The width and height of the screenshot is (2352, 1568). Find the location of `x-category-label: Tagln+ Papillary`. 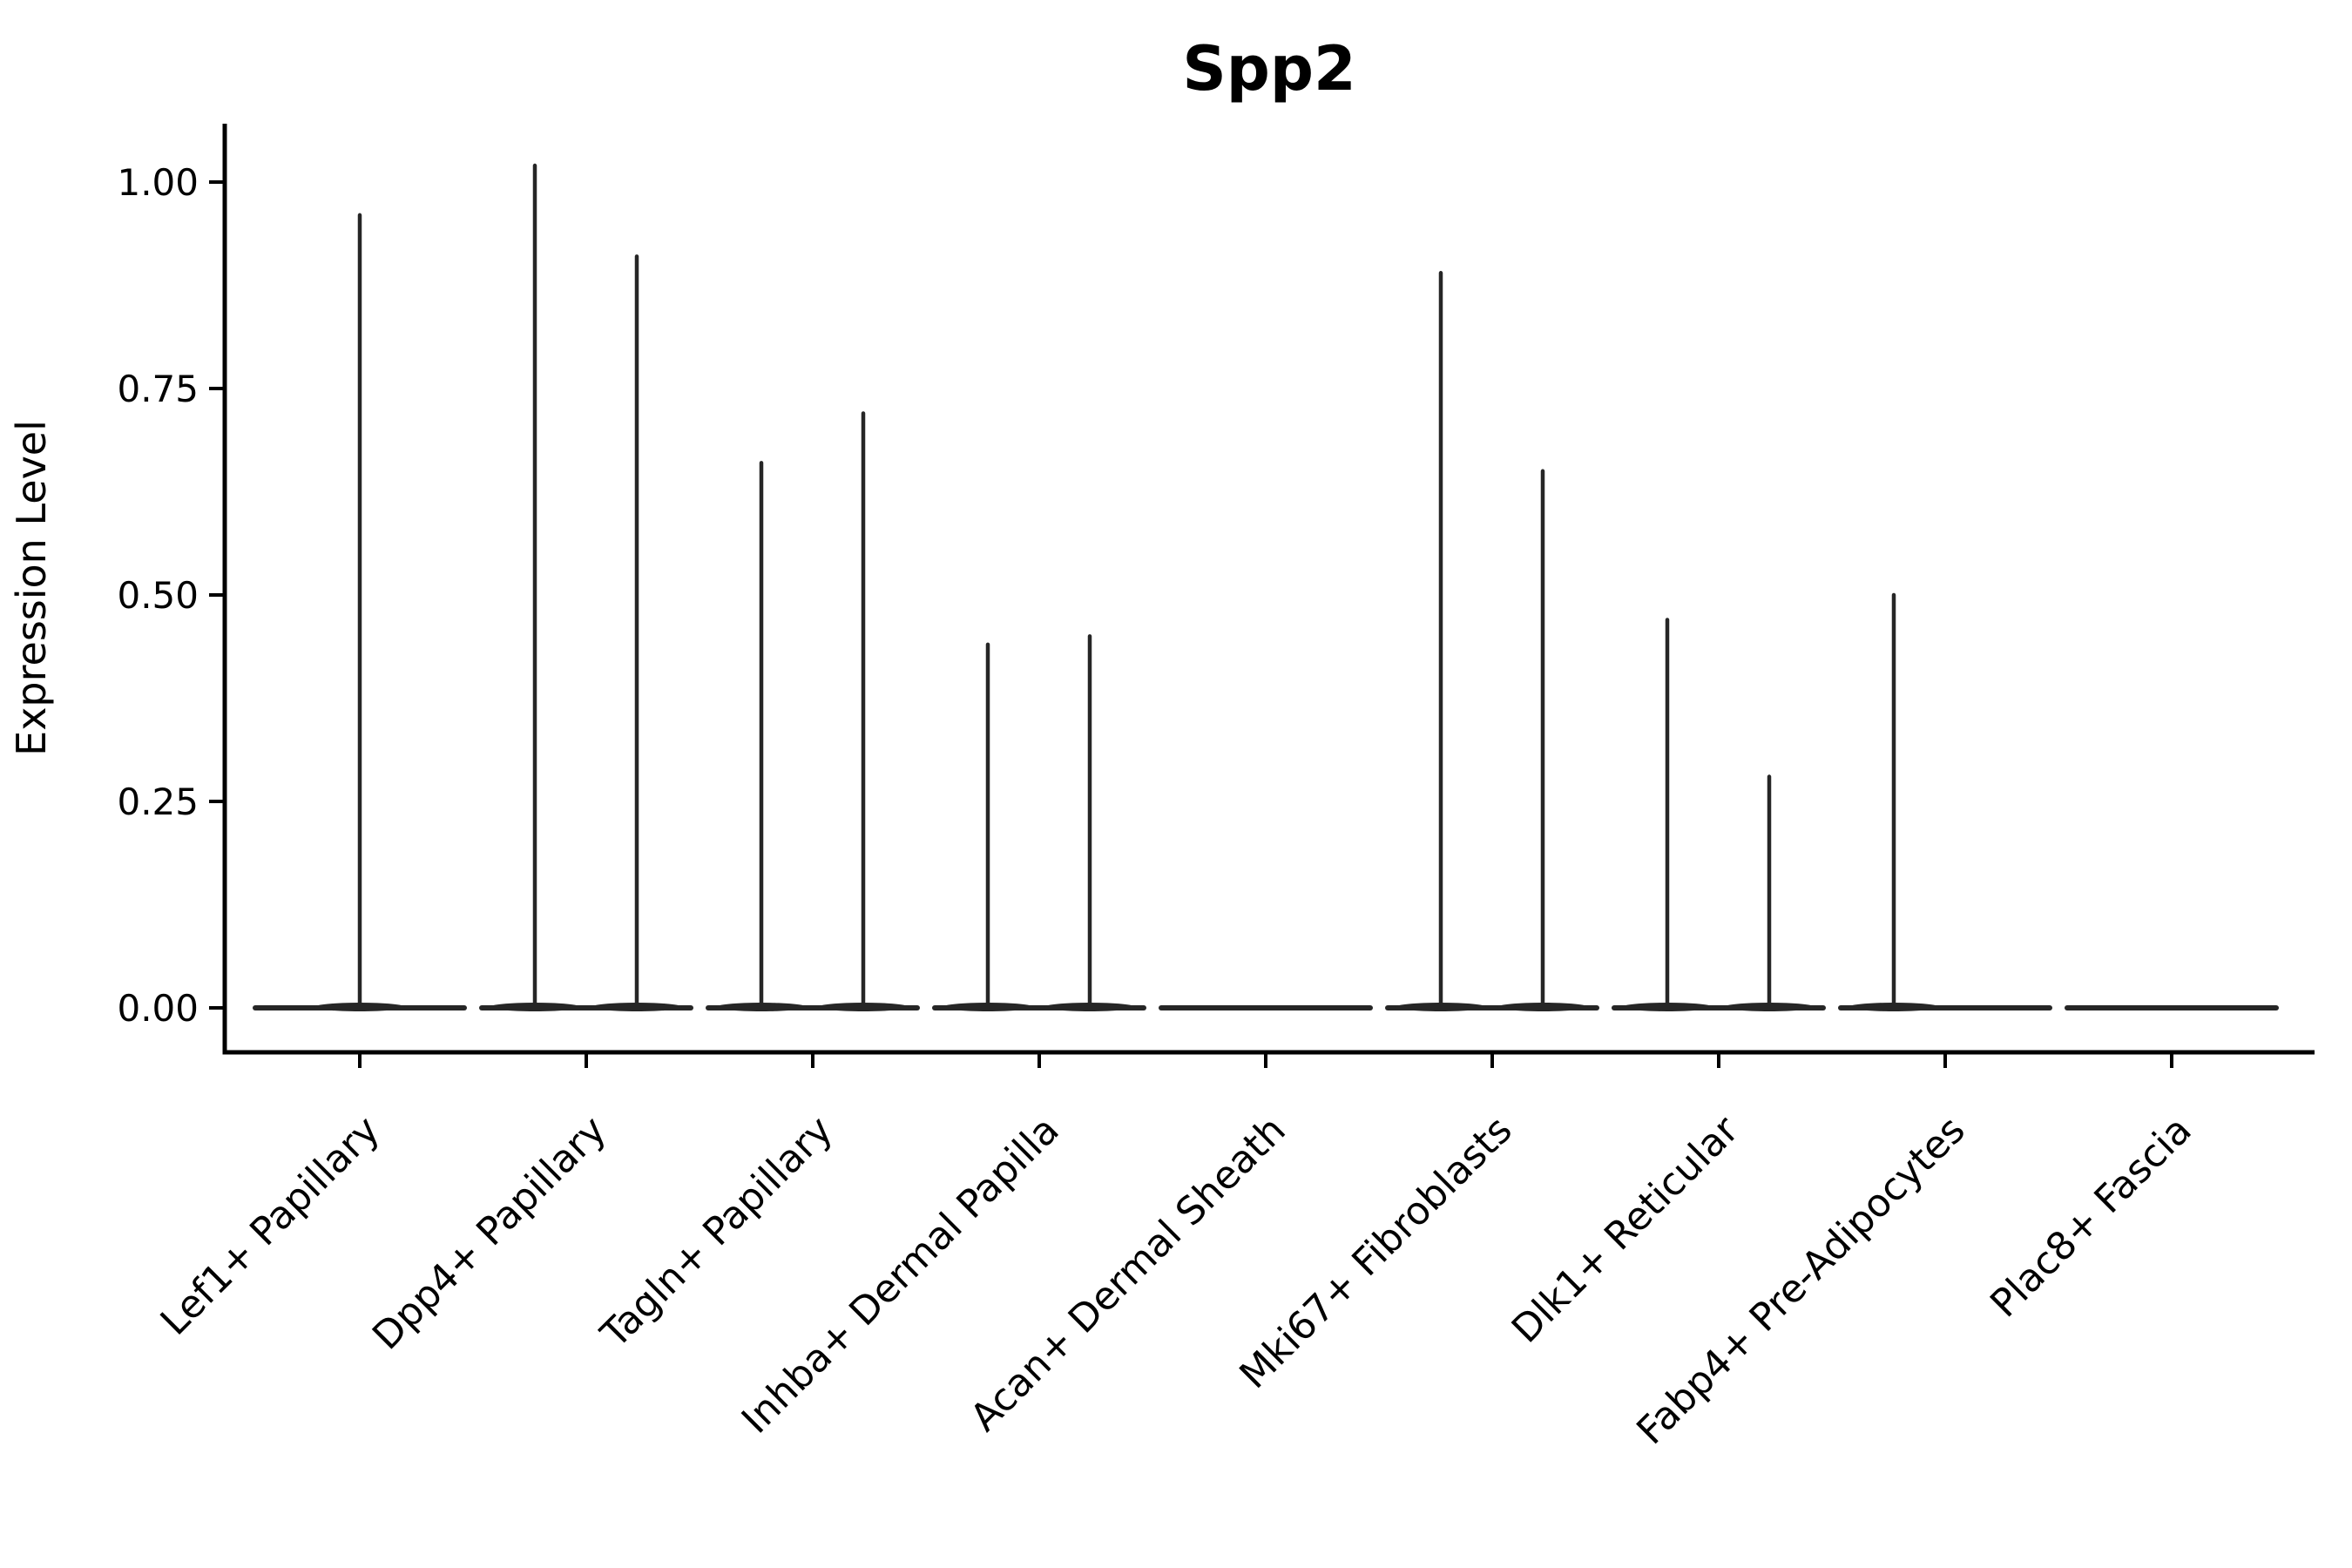

x-category-label: Tagln+ Papillary is located at coordinates (716, 1232).